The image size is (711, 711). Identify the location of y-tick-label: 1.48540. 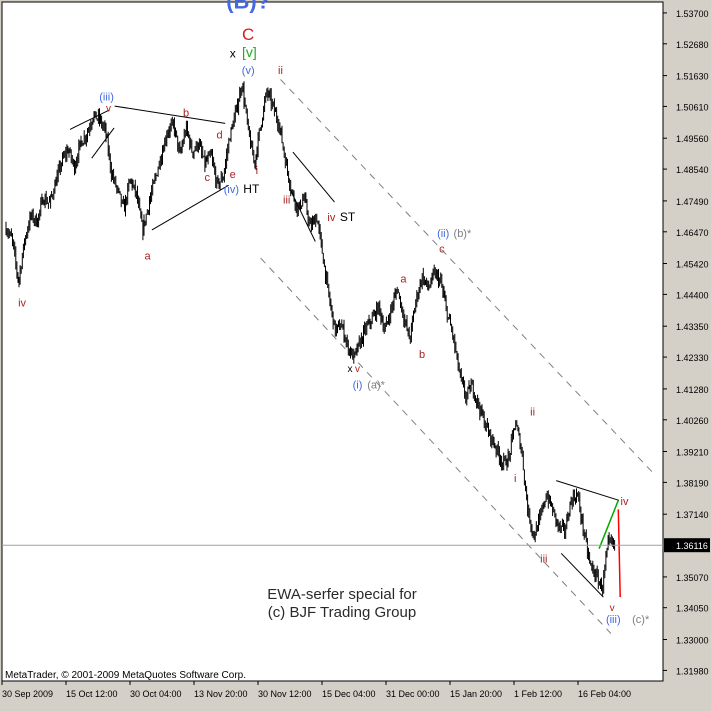
(692, 170).